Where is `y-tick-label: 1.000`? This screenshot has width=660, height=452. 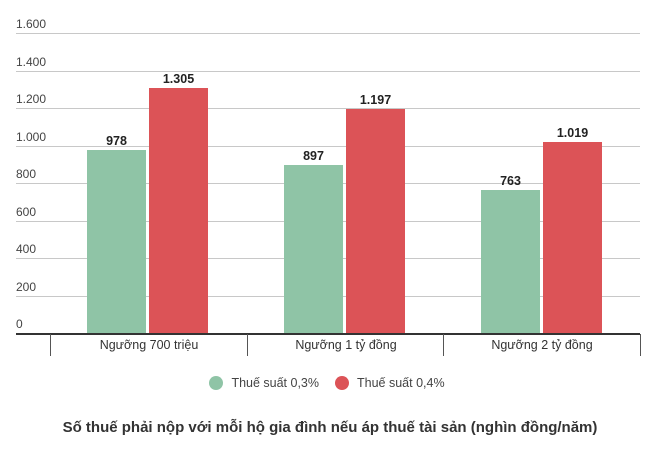 y-tick-label: 1.000 is located at coordinates (31, 136).